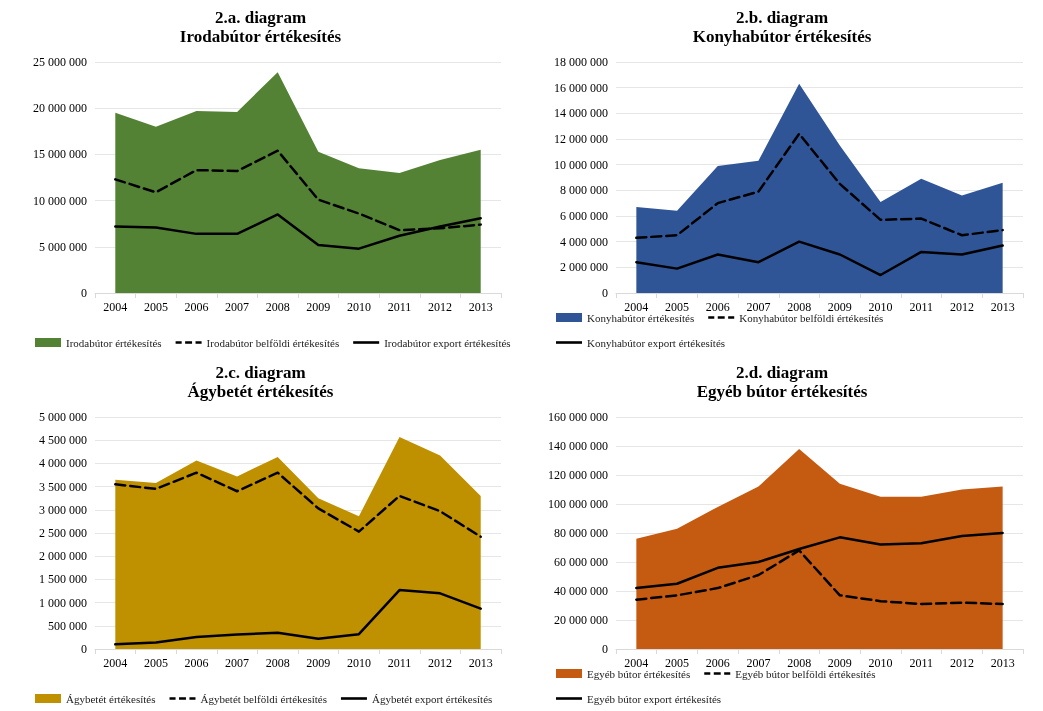 The width and height of the screenshot is (1043, 711). Describe the element at coordinates (273, 342) in the screenshot. I see `legend-label: Irodabútor belföldi értékesítés` at that location.